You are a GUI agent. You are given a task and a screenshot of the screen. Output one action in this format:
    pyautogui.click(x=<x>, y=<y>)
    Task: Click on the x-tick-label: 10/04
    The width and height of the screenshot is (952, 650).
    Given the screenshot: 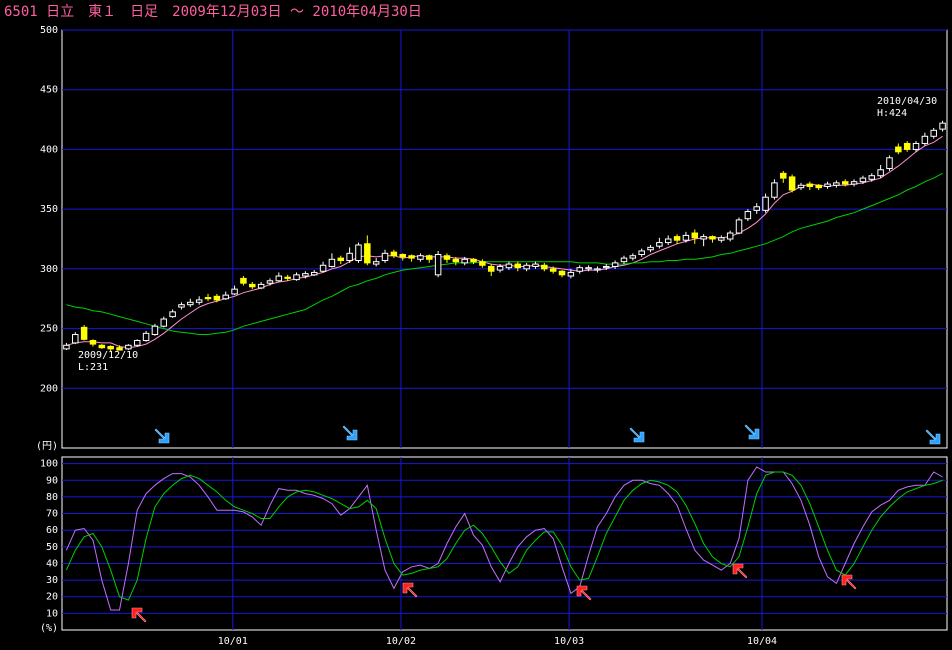 What is the action you would take?
    pyautogui.click(x=762, y=641)
    